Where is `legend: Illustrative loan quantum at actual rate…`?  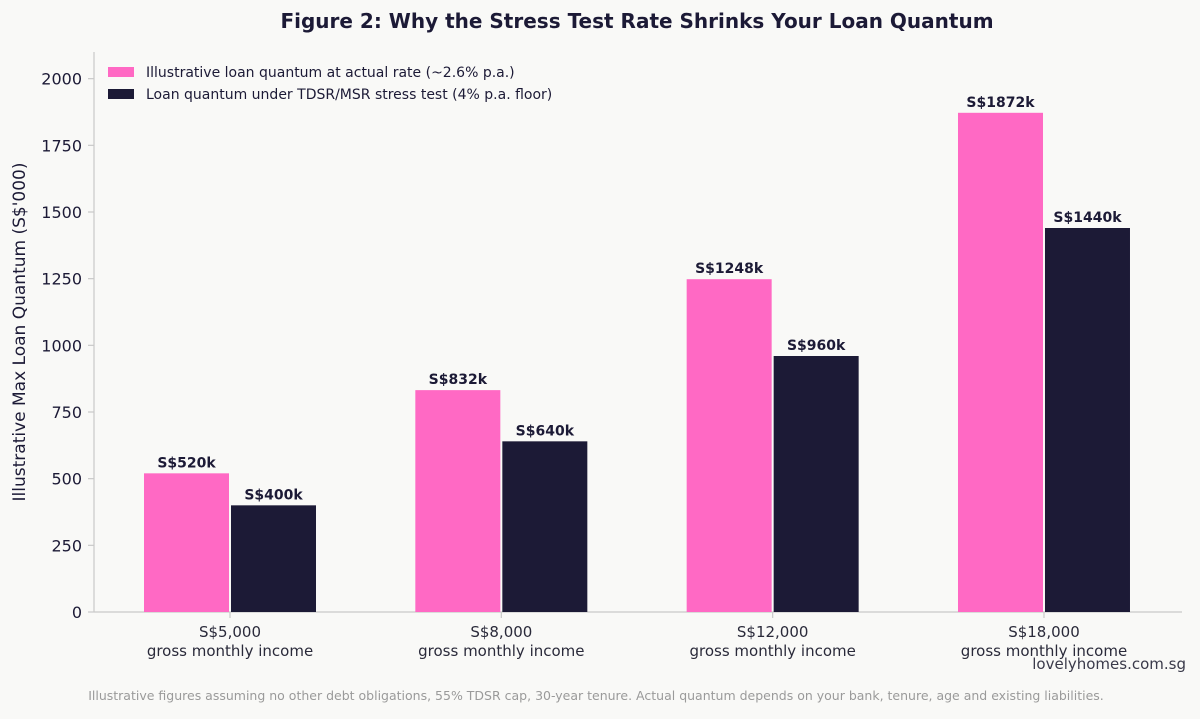
legend: Illustrative loan quantum at actual rate… is located at coordinates (330, 84).